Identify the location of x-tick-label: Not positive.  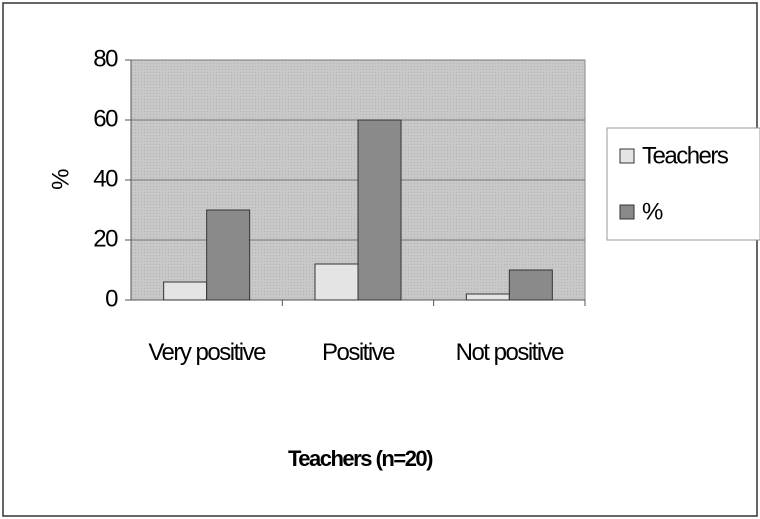
(510, 352).